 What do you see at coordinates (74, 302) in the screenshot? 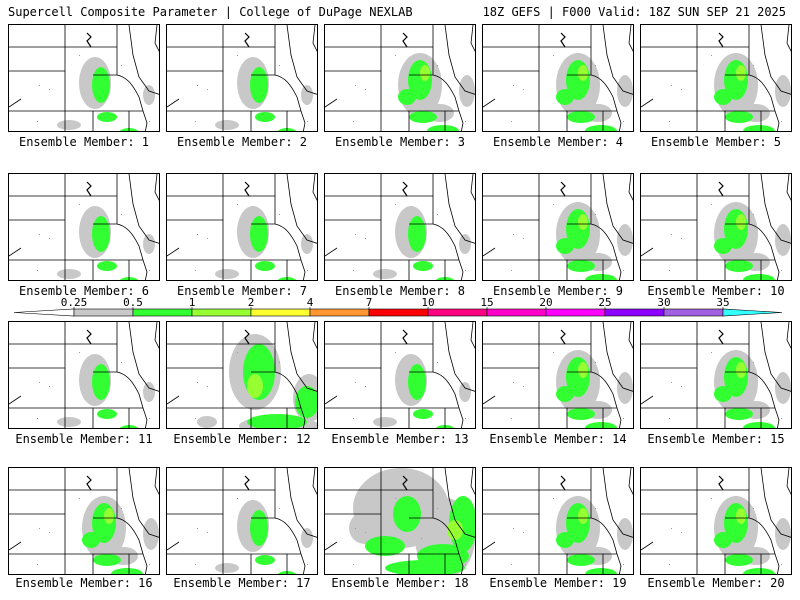
I see `colorbar-tick-label: 0.25` at bounding box center [74, 302].